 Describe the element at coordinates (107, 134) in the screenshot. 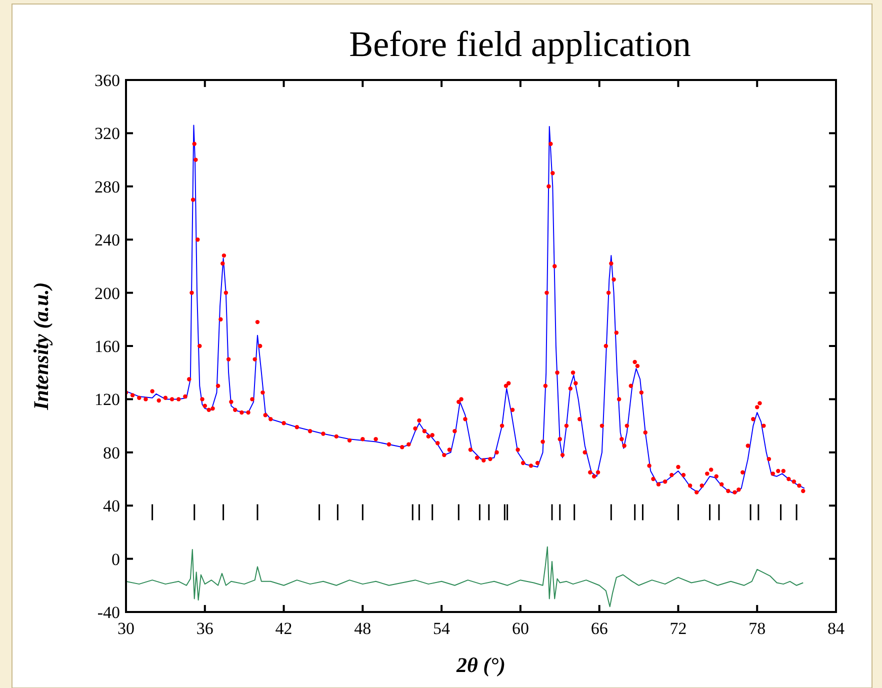

I see `y-tick-label: 320` at that location.